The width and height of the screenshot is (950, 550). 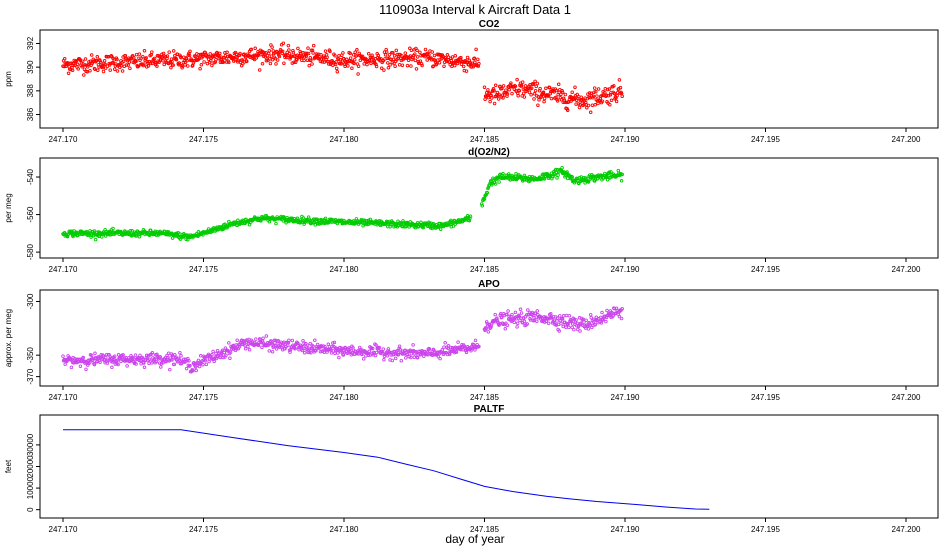 I want to click on y-tick-label: 386, so click(x=30, y=114).